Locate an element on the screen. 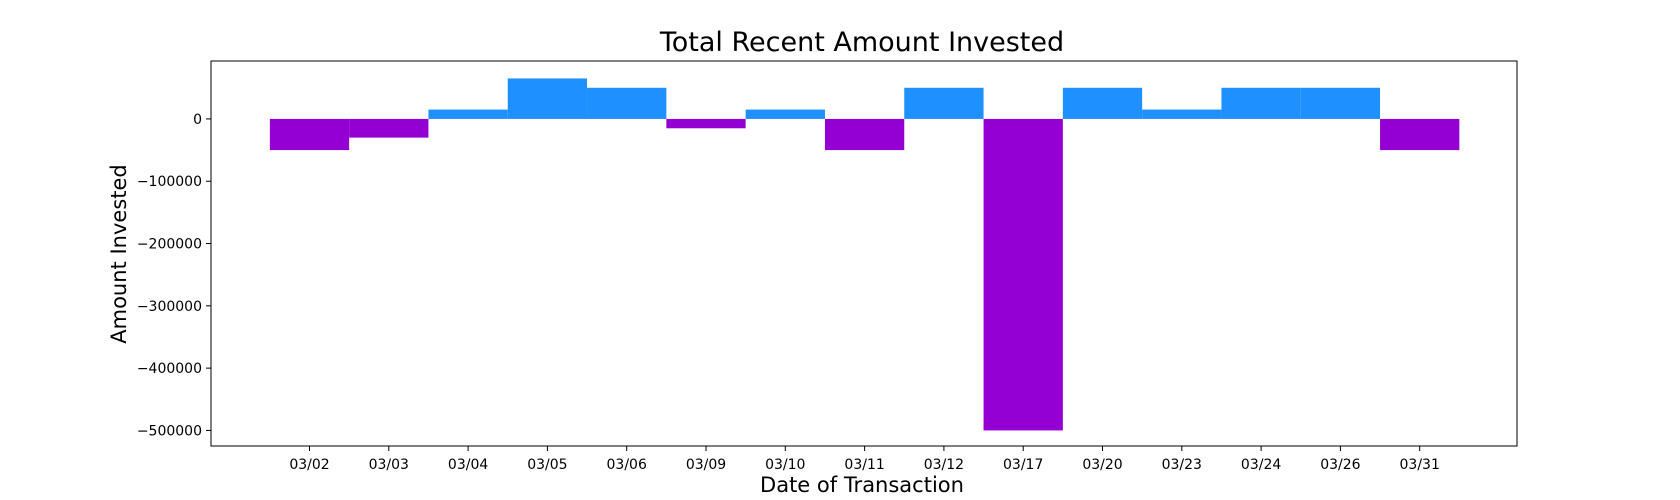  y-tick-label: −300000 is located at coordinates (169, 307).